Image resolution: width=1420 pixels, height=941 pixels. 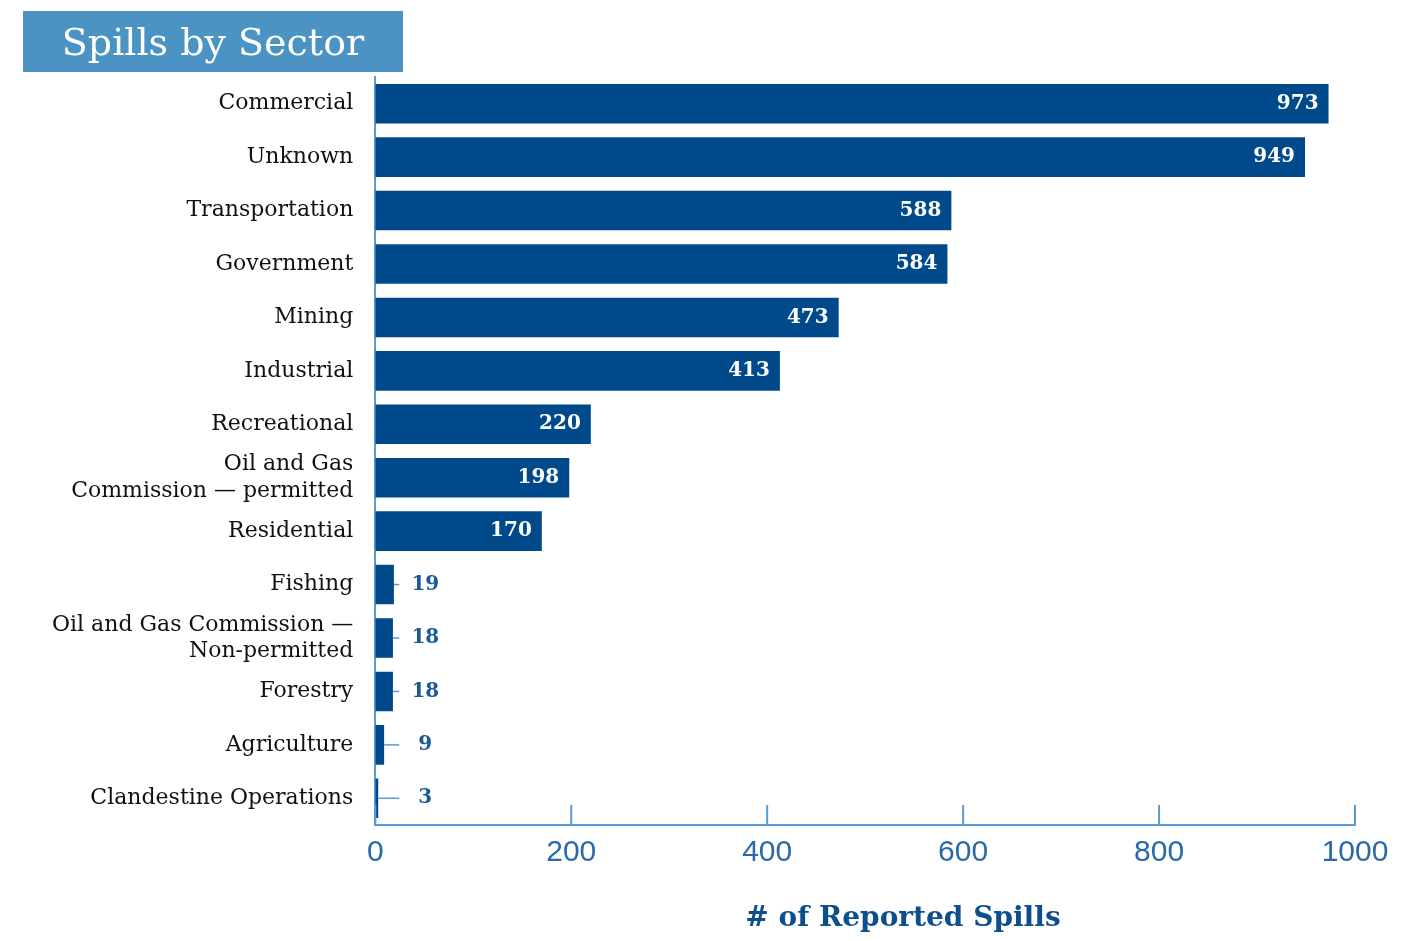 What do you see at coordinates (425, 796) in the screenshot?
I see `data-label: 3` at bounding box center [425, 796].